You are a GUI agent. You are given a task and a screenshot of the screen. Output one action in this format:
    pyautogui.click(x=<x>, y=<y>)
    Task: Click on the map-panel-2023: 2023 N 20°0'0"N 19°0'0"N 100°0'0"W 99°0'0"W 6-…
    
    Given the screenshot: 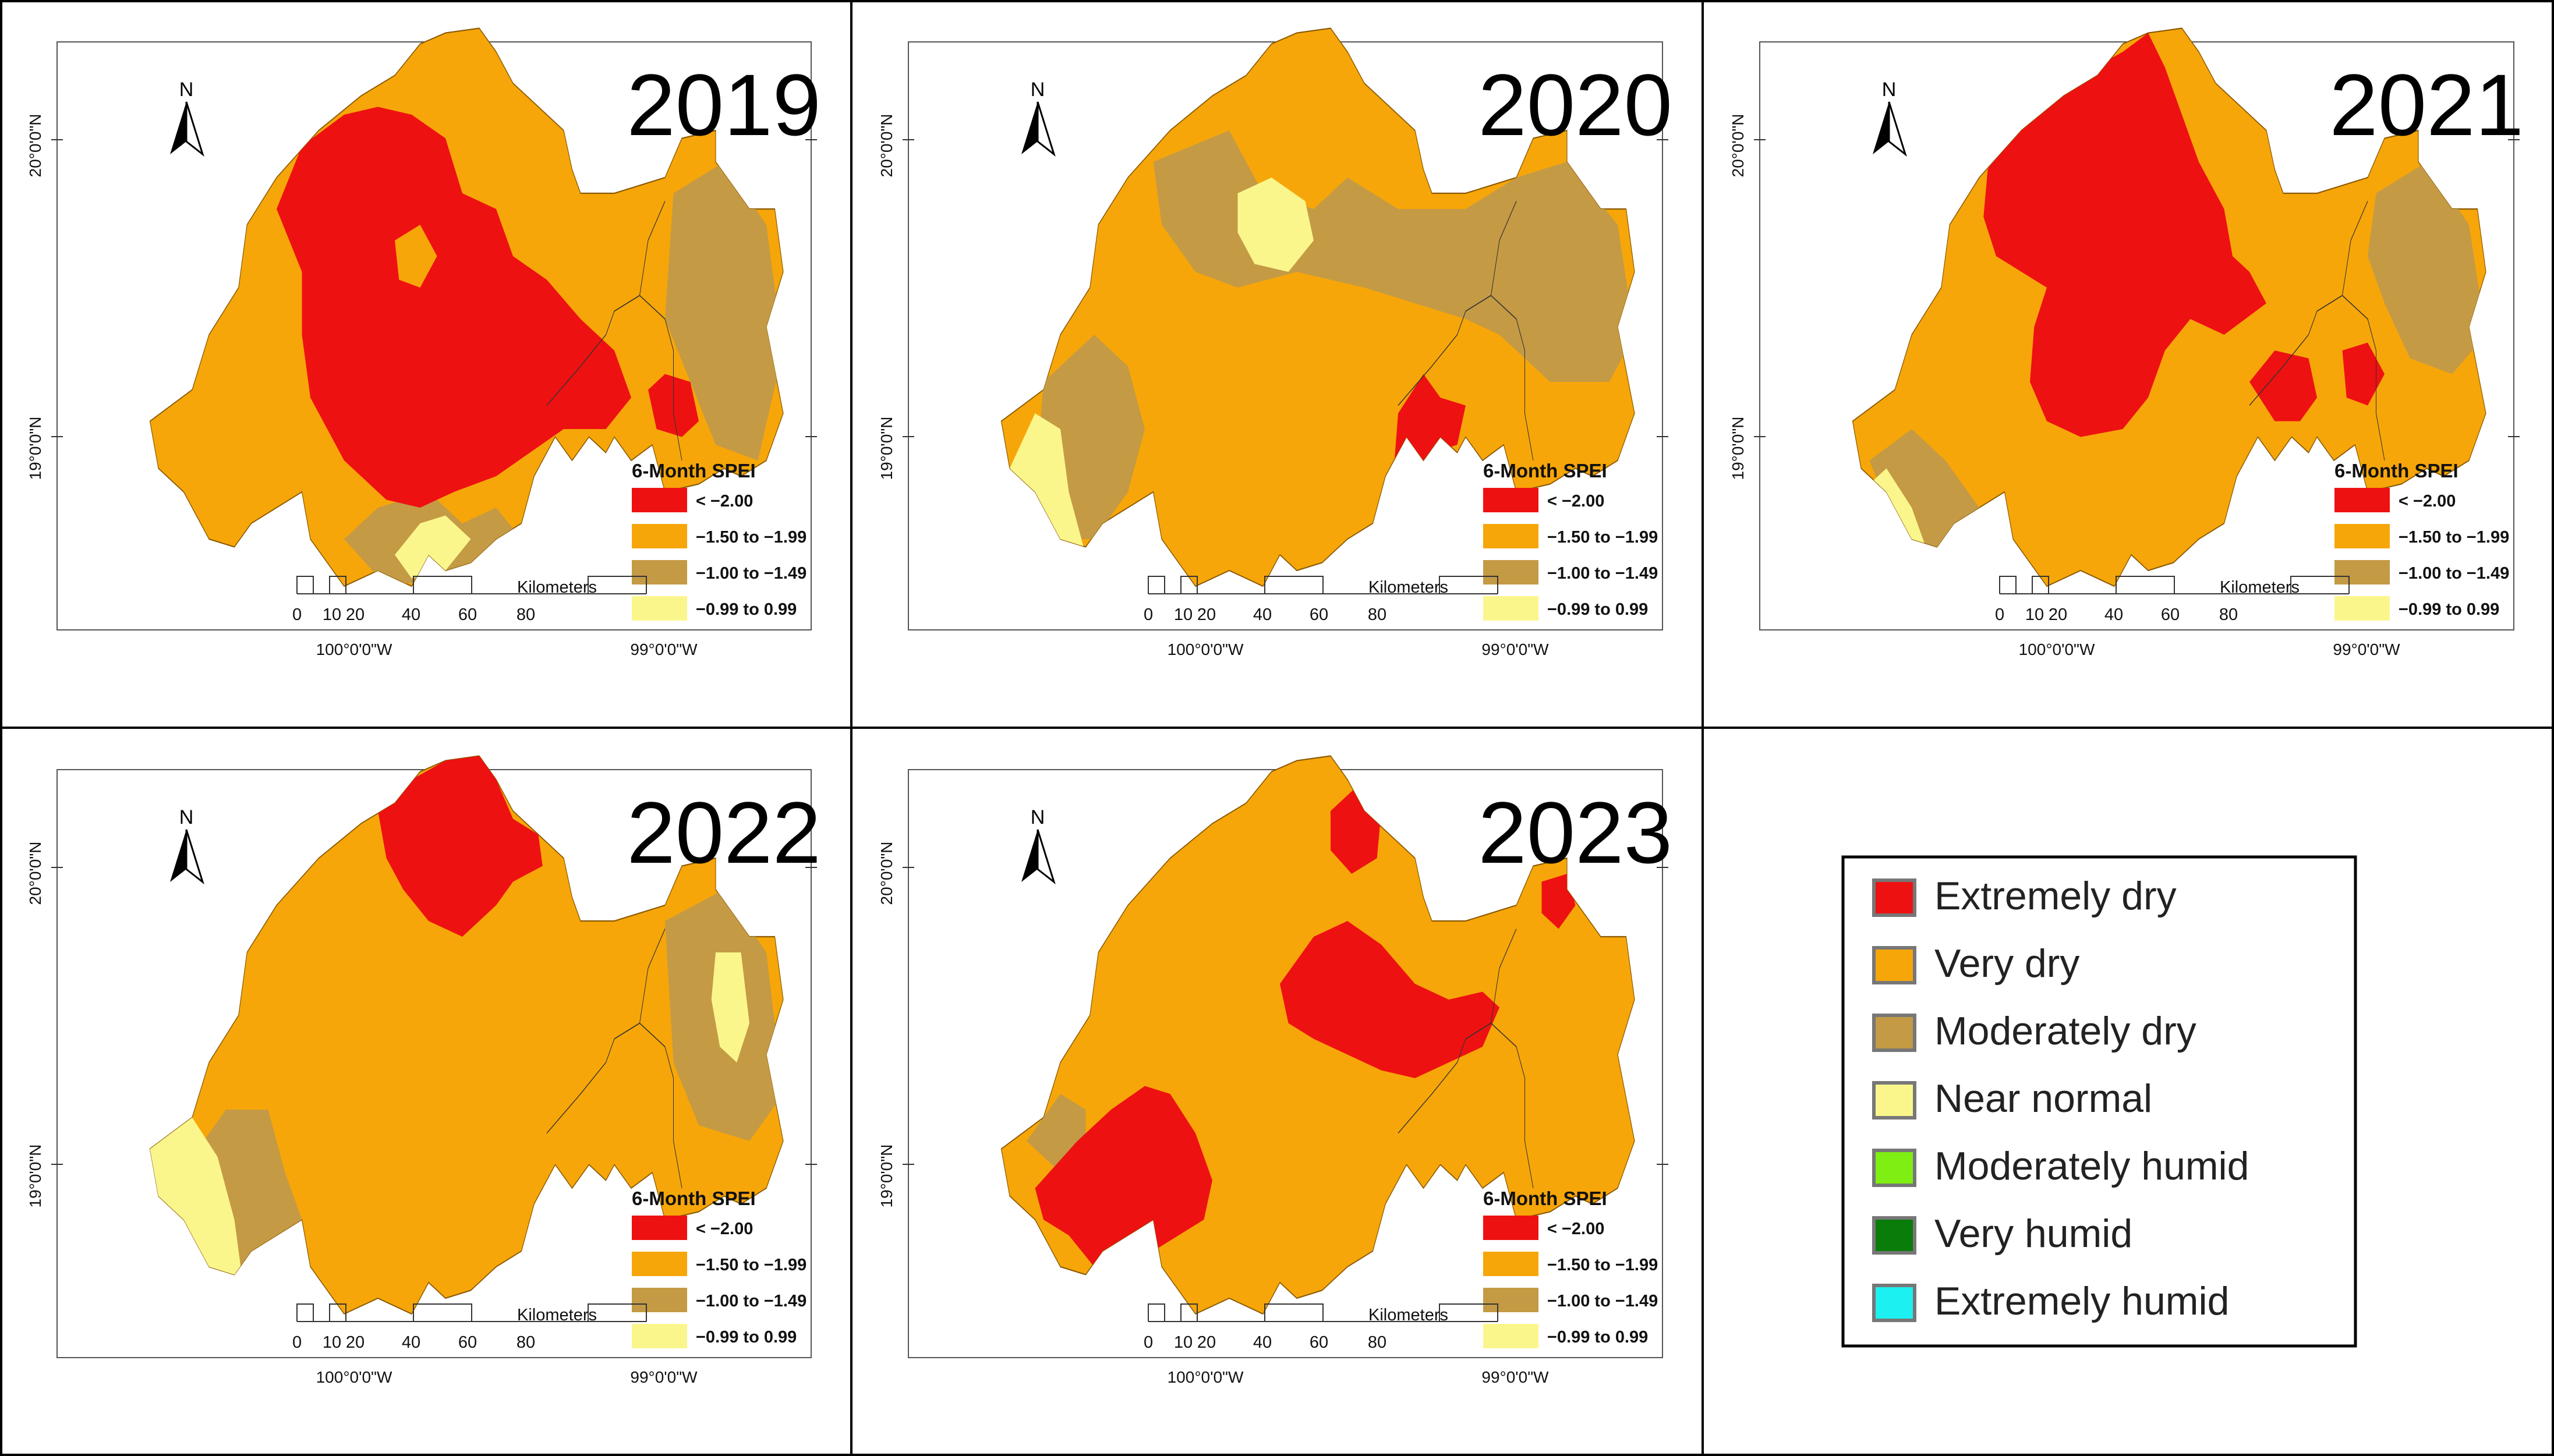 What is the action you would take?
    pyautogui.click(x=1275, y=1070)
    